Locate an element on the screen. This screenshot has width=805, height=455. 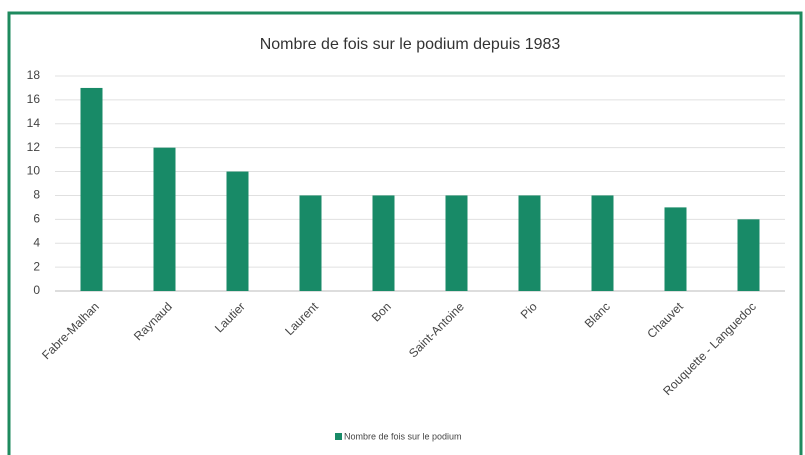
y-tick-label: 0 is located at coordinates (36, 290).